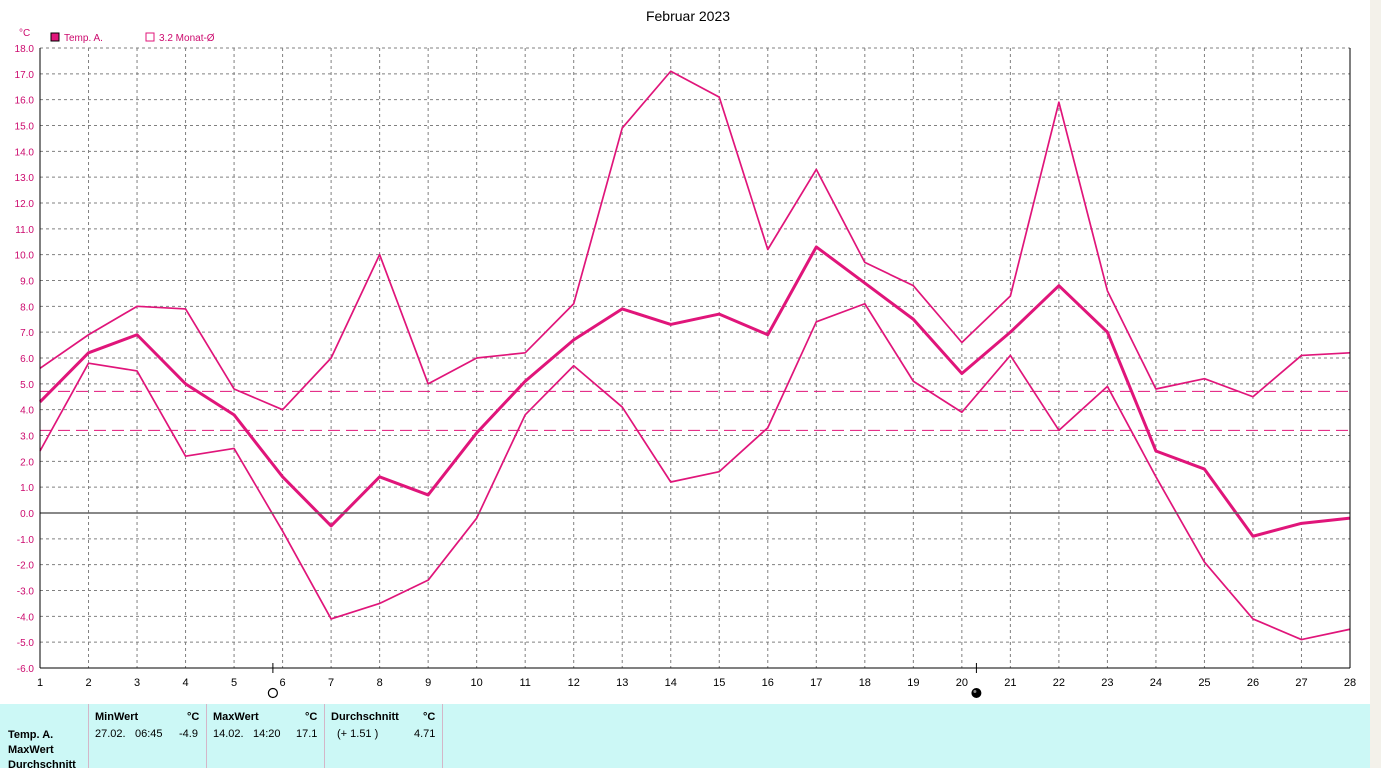 Image resolution: width=1381 pixels, height=773 pixels. I want to click on min-time: 06:45, so click(149, 734).